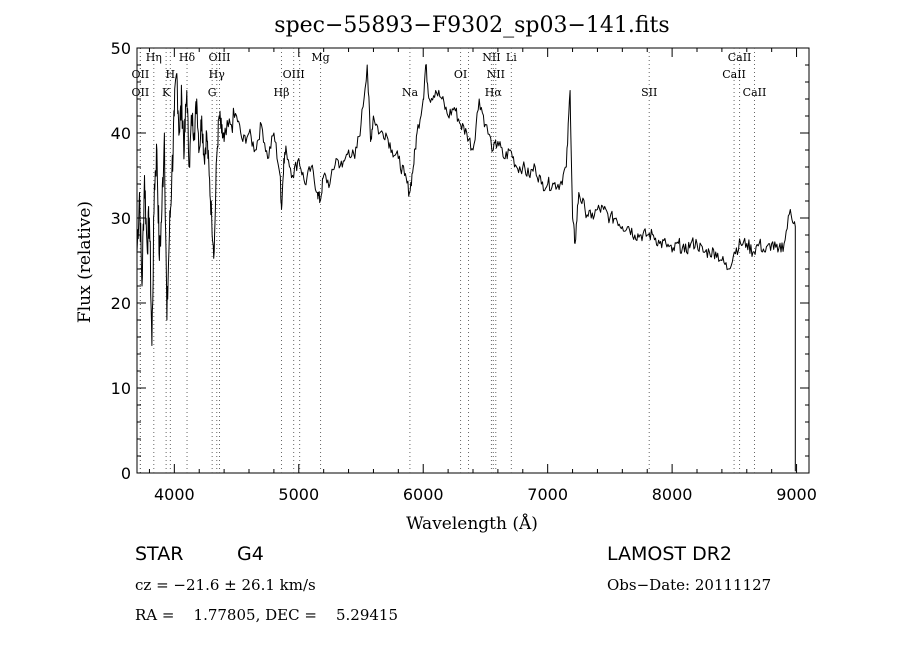 This screenshot has width=900, height=650. Describe the element at coordinates (126, 473) in the screenshot. I see `y-tick-label: 0` at that location.